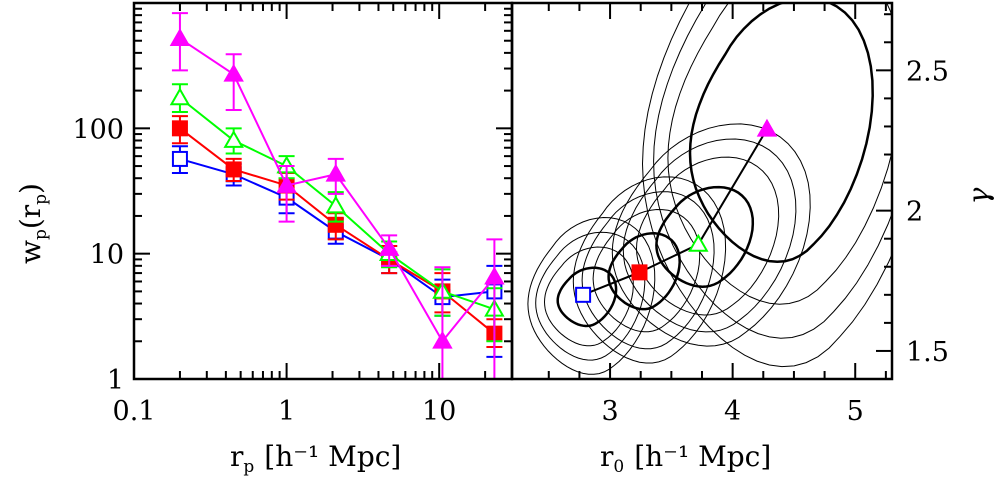  I want to click on left-ylabel: wp(rp), so click(32, 223).